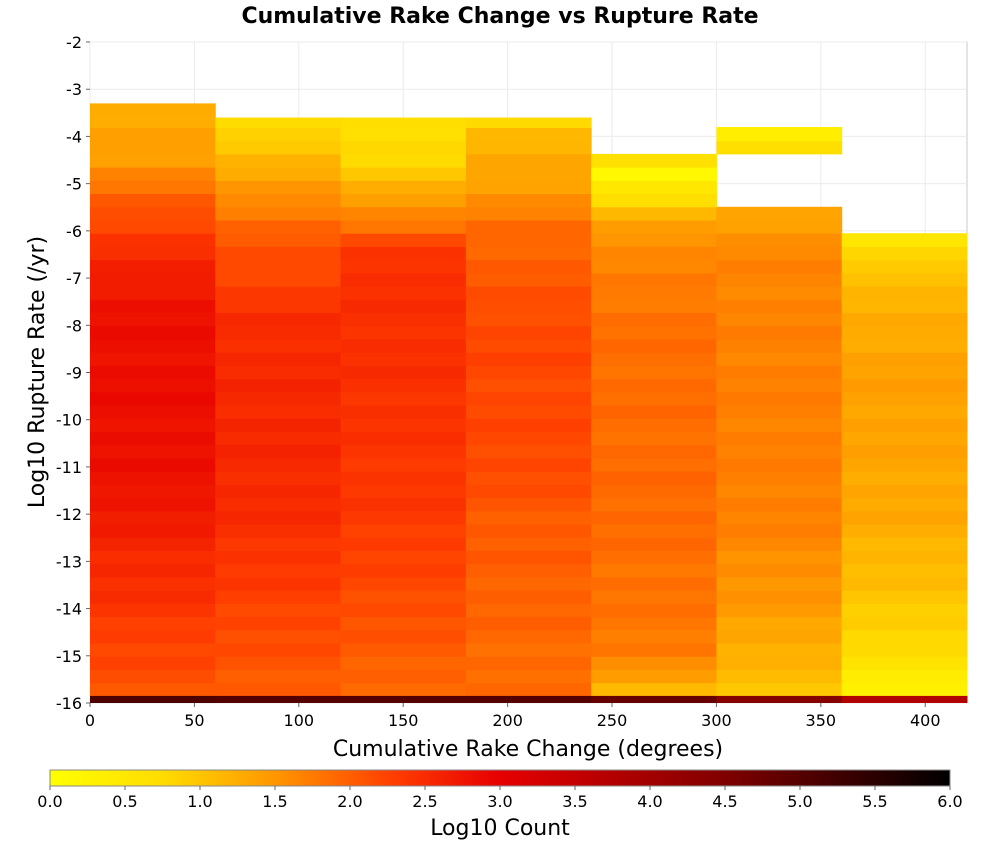  Describe the element at coordinates (90, 720) in the screenshot. I see `x-tick-label: 0` at that location.